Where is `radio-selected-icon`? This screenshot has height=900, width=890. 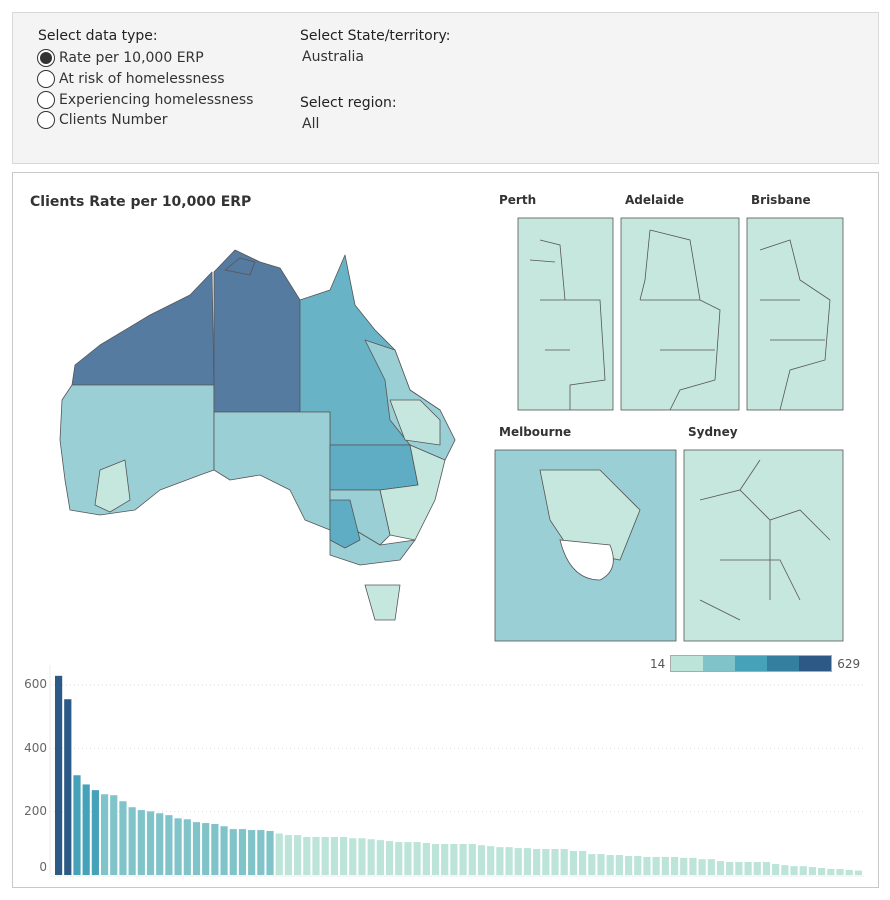
radio-selected-icon is located at coordinates (46, 58).